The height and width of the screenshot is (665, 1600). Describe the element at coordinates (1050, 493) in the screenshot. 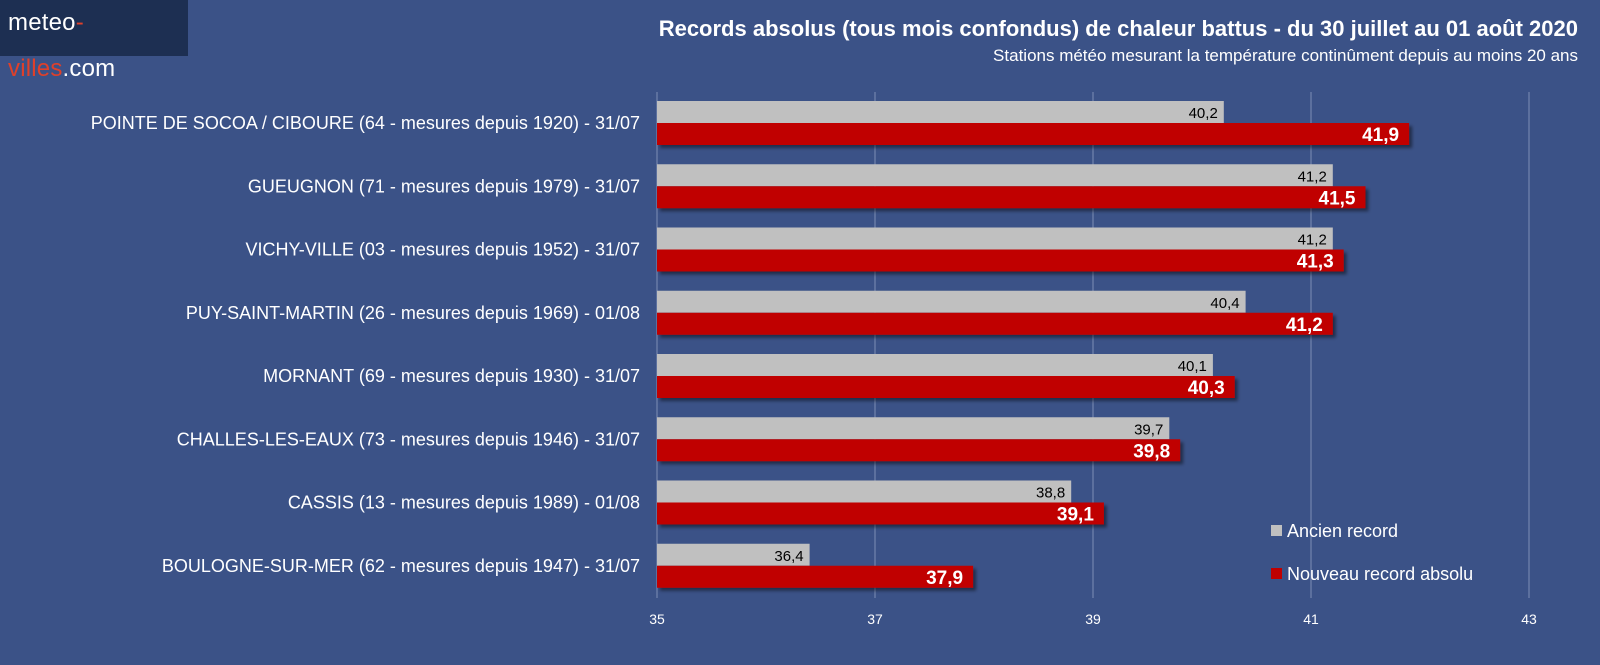

I see `data-label-ancien-record: 38,8` at that location.